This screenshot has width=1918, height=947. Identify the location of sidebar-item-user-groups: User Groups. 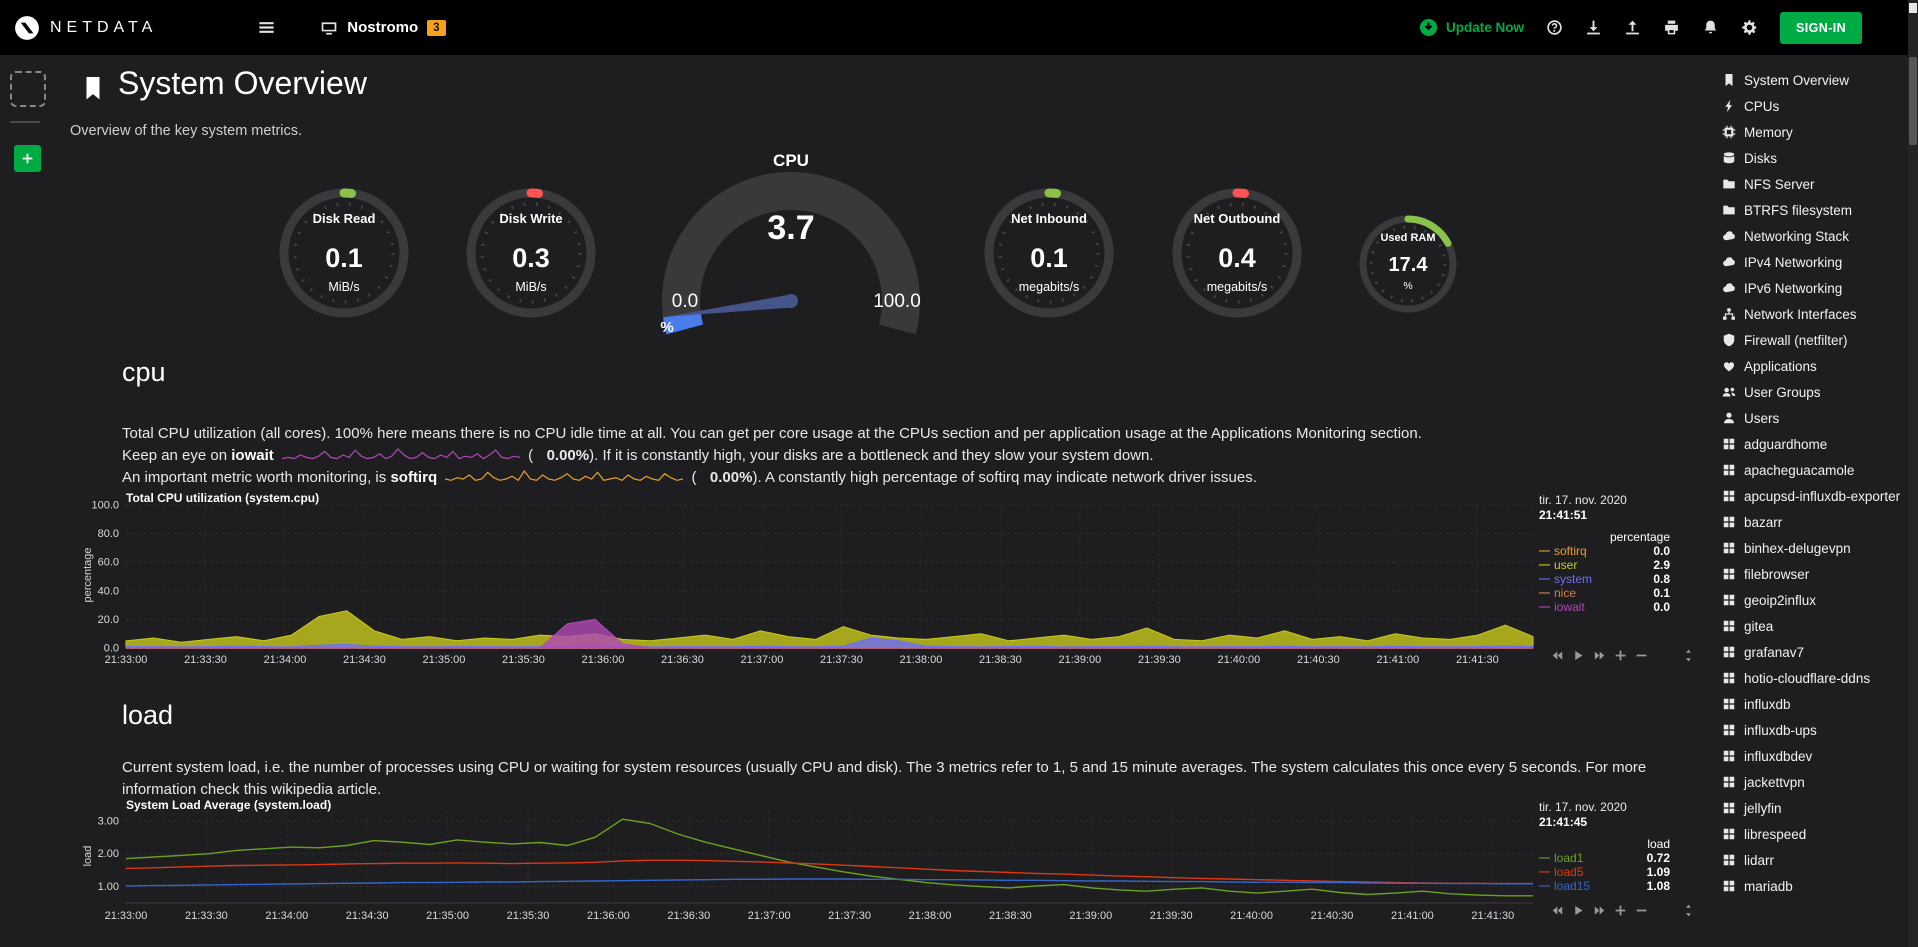
(1812, 392).